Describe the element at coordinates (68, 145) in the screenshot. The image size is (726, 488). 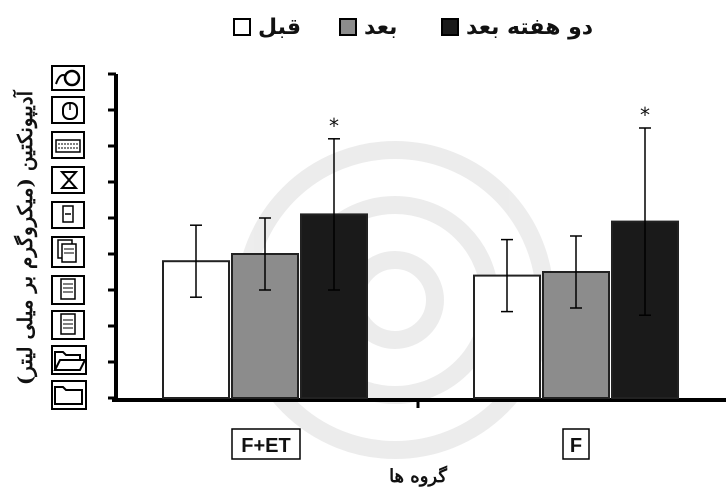
I see `keyboard-icon` at that location.